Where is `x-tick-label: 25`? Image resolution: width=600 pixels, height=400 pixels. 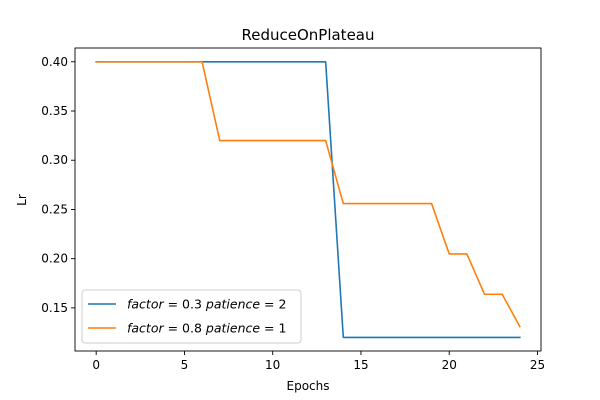
x-tick-label: 25 is located at coordinates (537, 365).